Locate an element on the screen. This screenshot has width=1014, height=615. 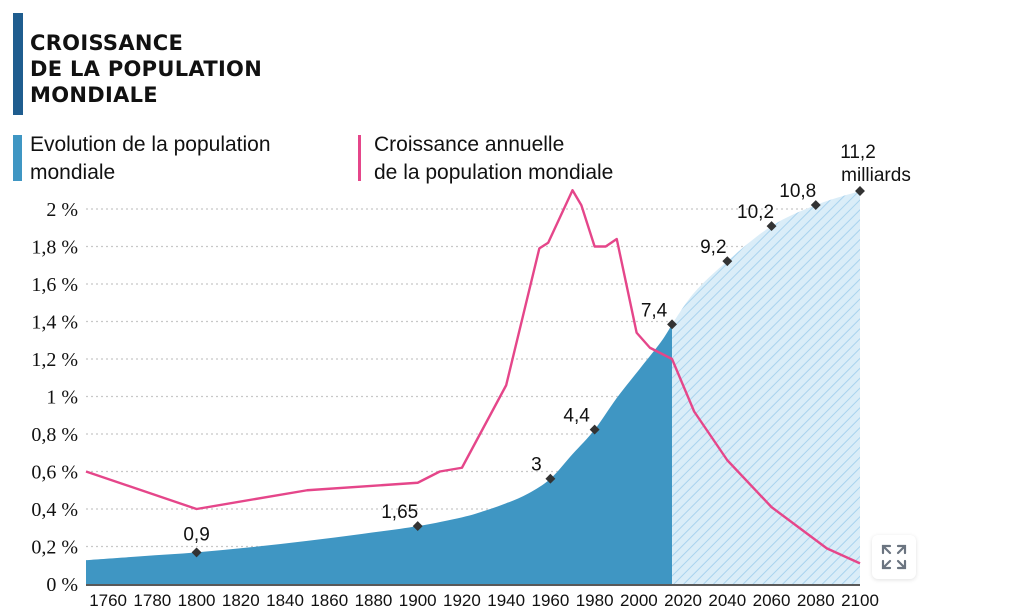
population-value-label: 3 is located at coordinates (536, 465).